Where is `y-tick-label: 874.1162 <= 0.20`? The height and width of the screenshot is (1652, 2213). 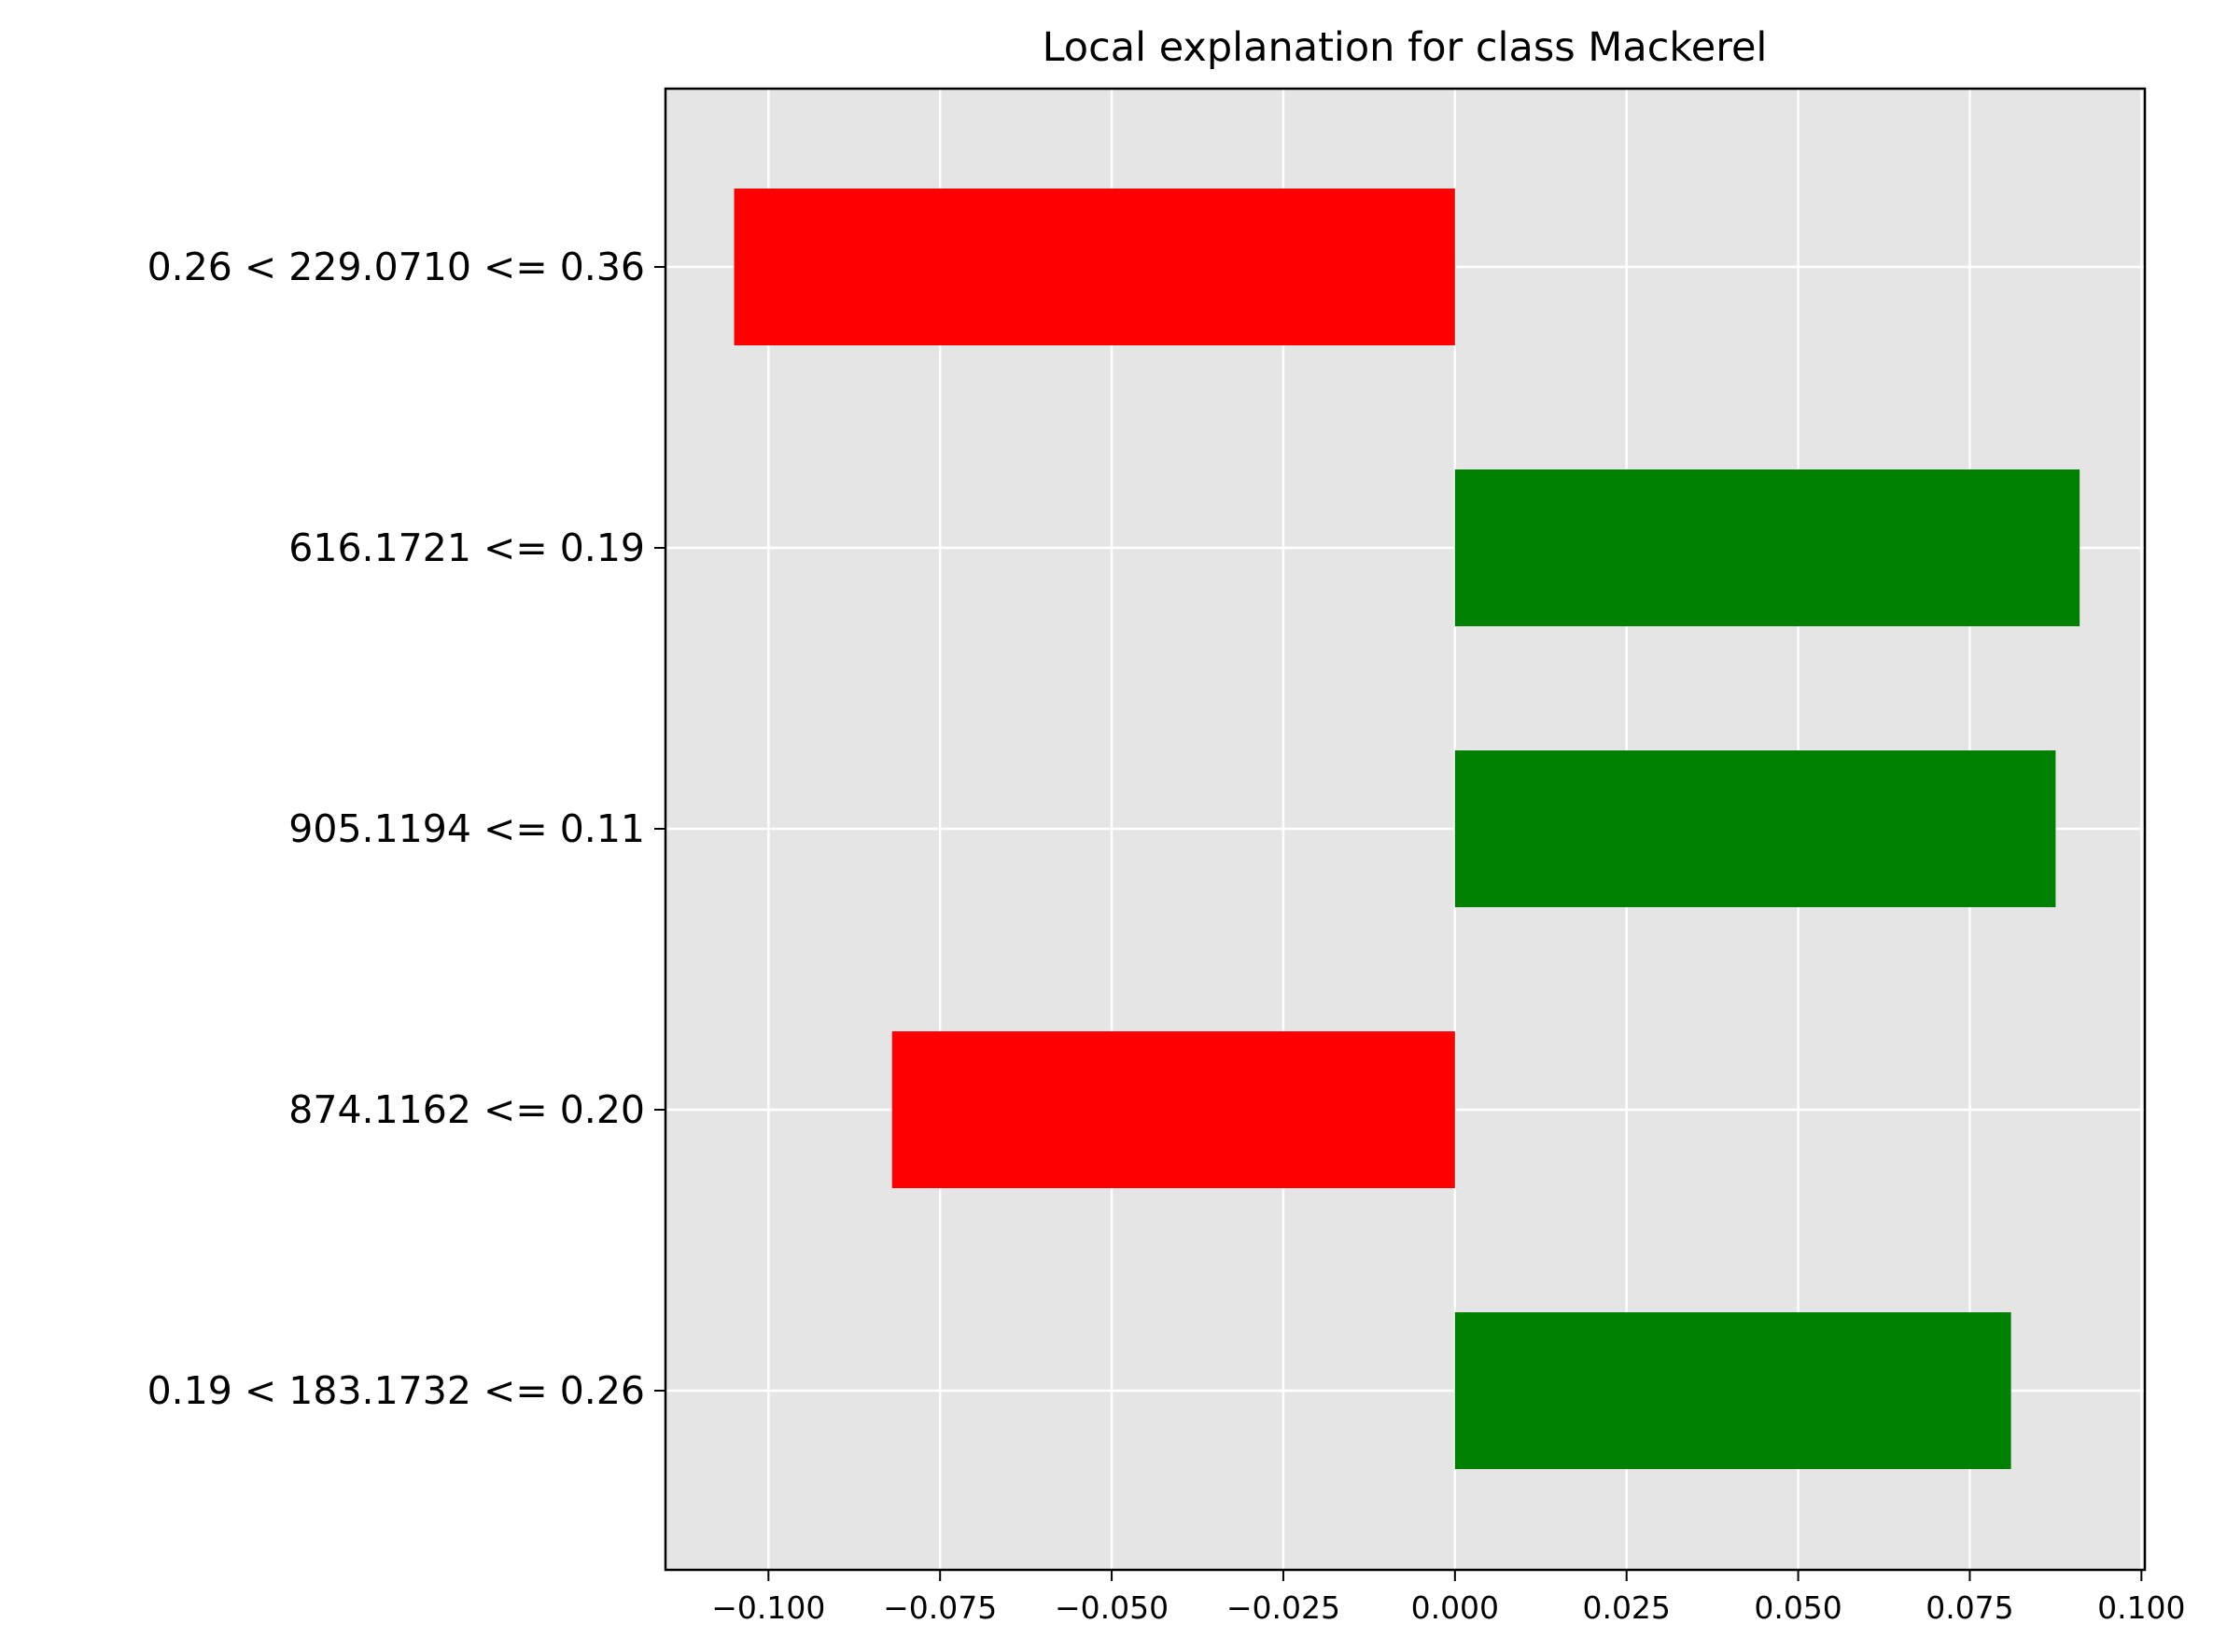 y-tick-label: 874.1162 <= 0.20 is located at coordinates (466, 1109).